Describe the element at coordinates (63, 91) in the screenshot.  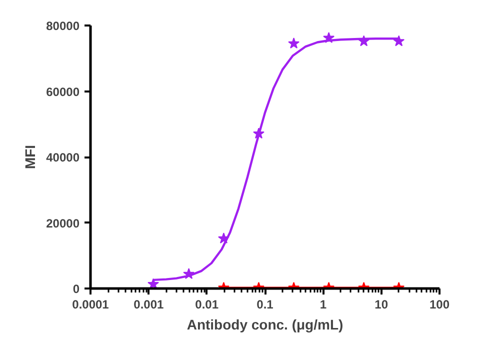
I see `y-tick-label: 60000` at that location.